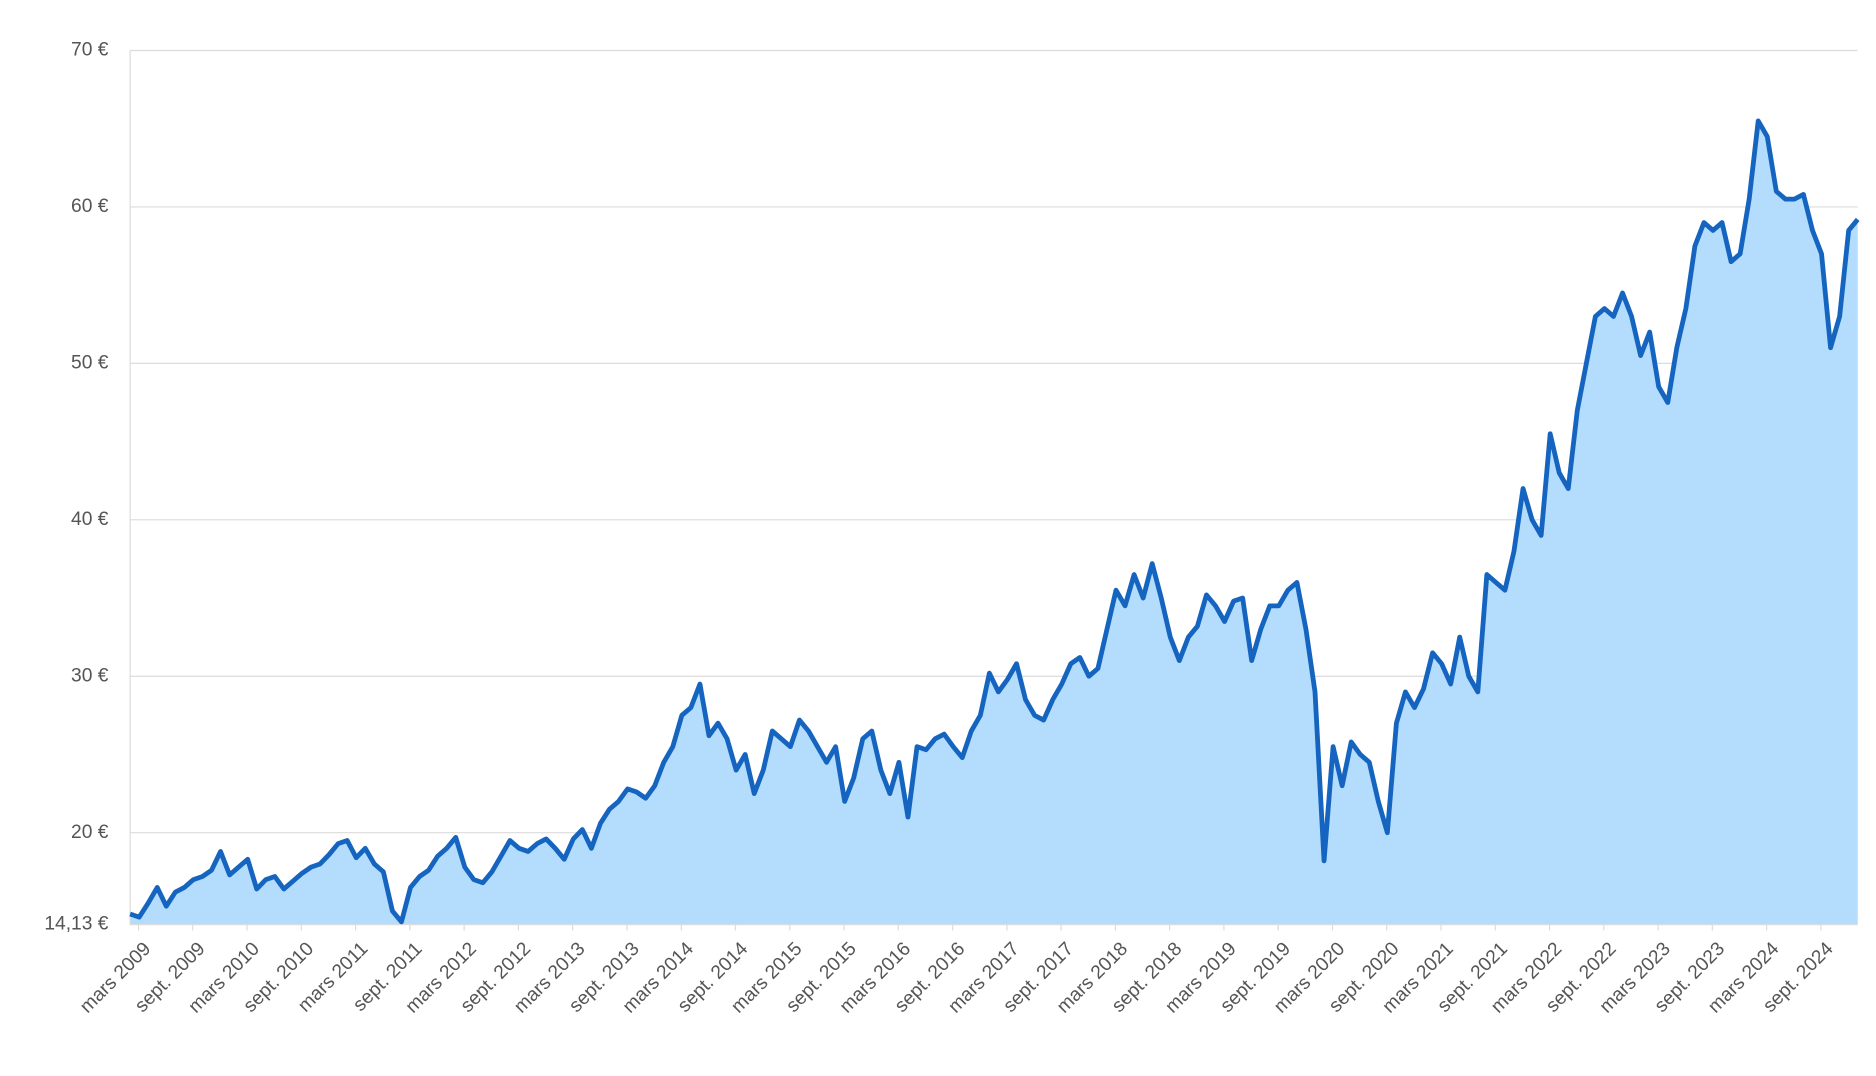 This screenshot has width=1876, height=1076. I want to click on y-tick-label: 14,13 €, so click(76, 924).